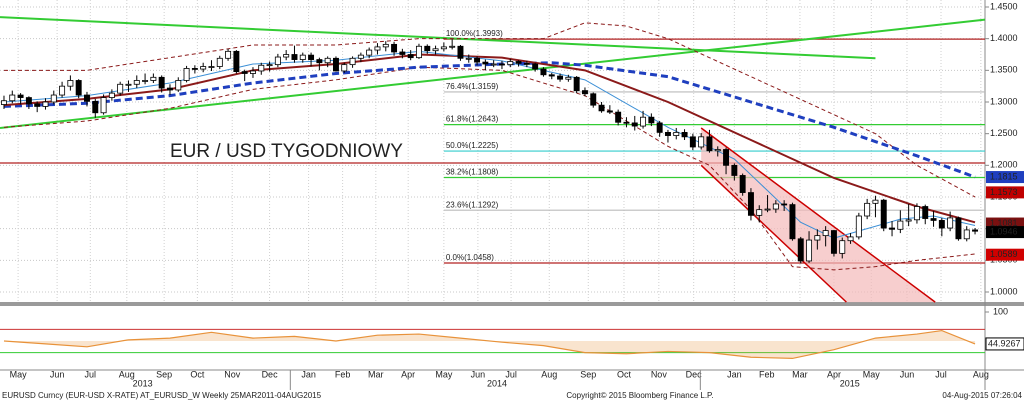 The width and height of the screenshot is (1024, 406). What do you see at coordinates (438, 38) in the screenshot?
I see `overlay-line` at bounding box center [438, 38].